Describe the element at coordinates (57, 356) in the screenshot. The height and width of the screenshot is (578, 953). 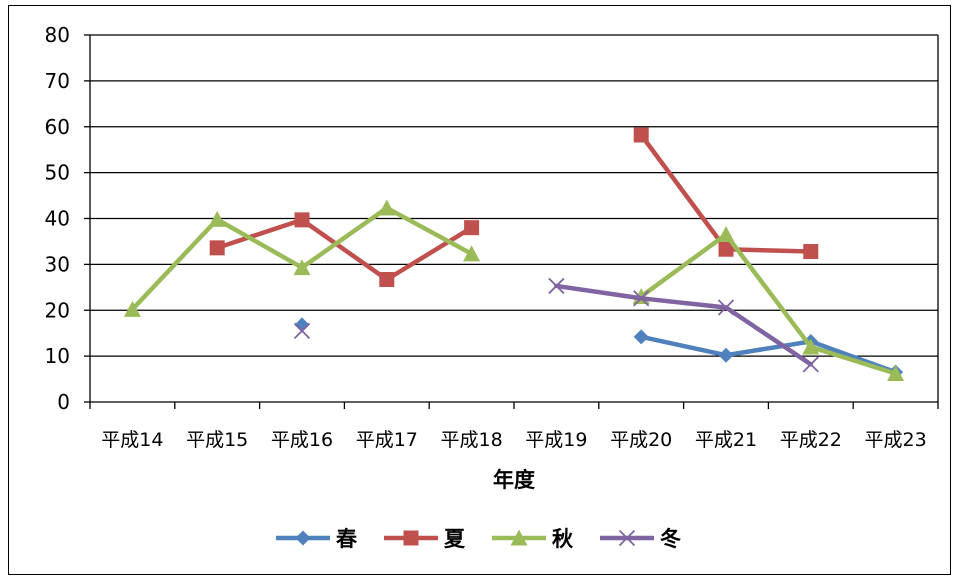
I see `y-tick-label: 10` at that location.